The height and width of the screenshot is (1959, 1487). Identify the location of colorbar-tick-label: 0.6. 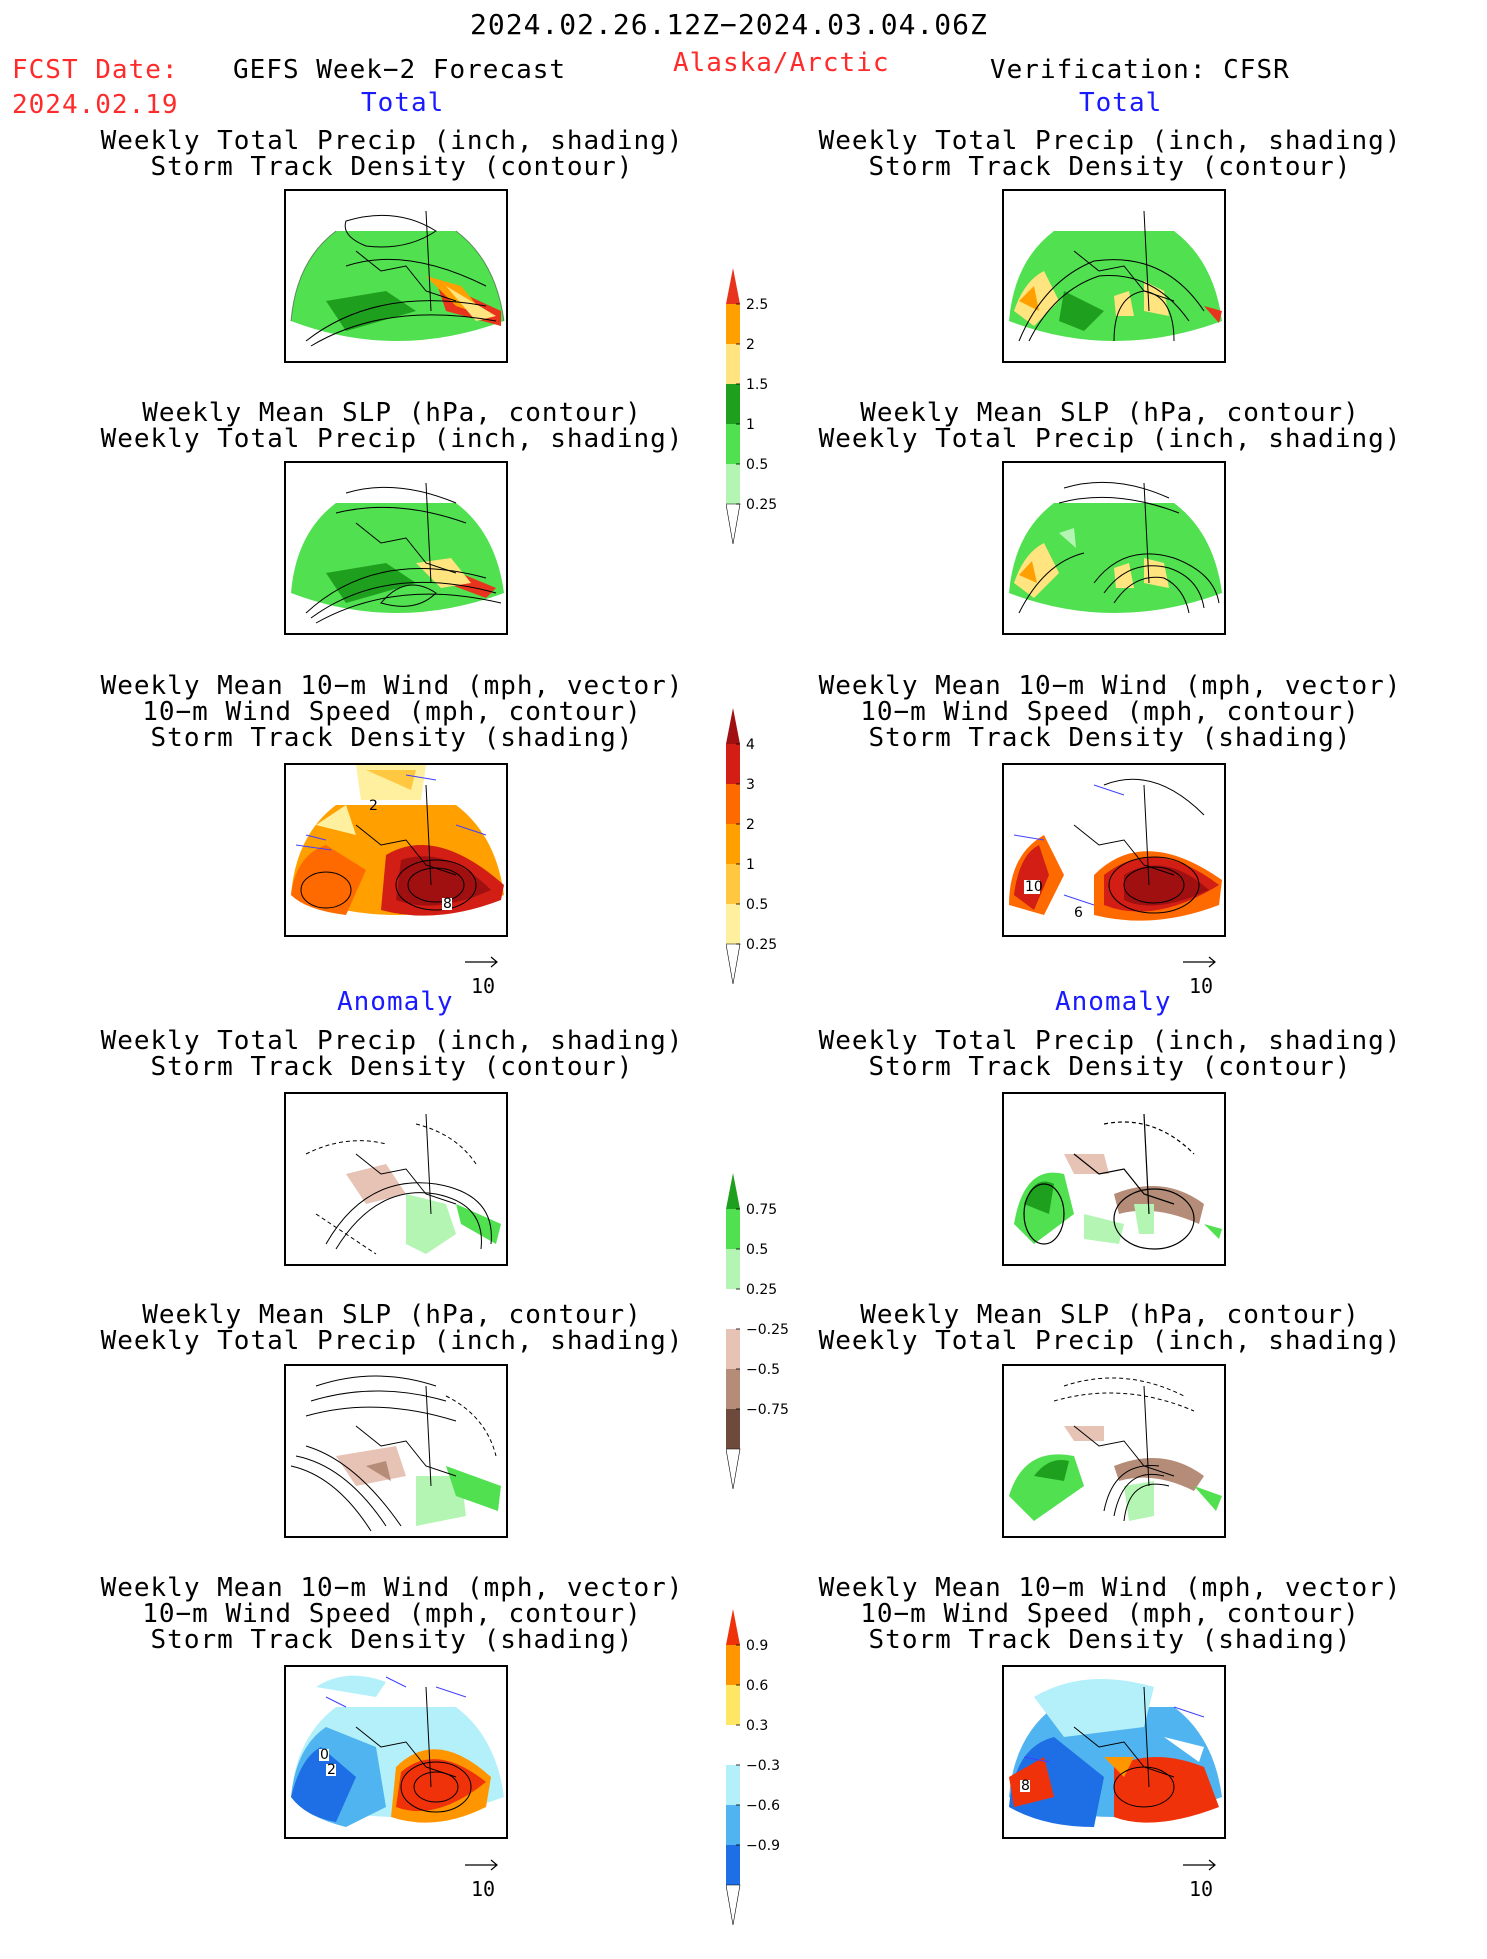
(757, 1686).